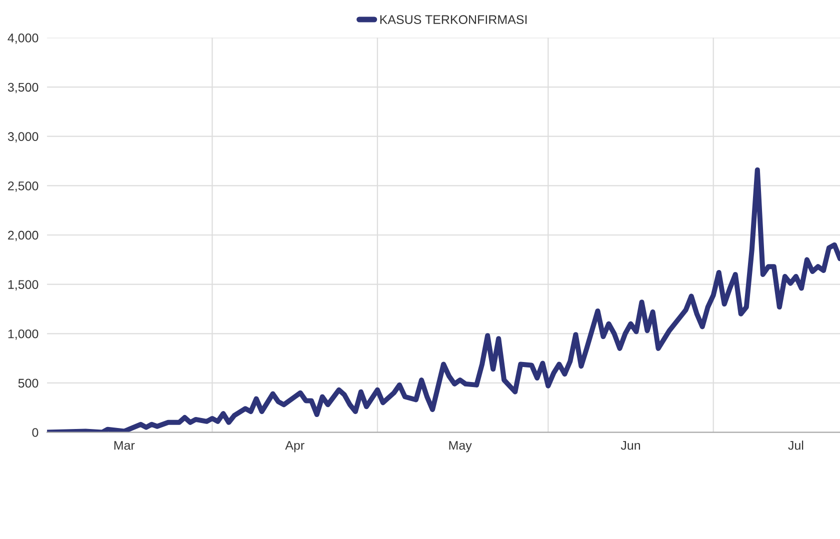 Image resolution: width=840 pixels, height=539 pixels. Describe the element at coordinates (23, 334) in the screenshot. I see `y-tick-label: 1,000` at that location.